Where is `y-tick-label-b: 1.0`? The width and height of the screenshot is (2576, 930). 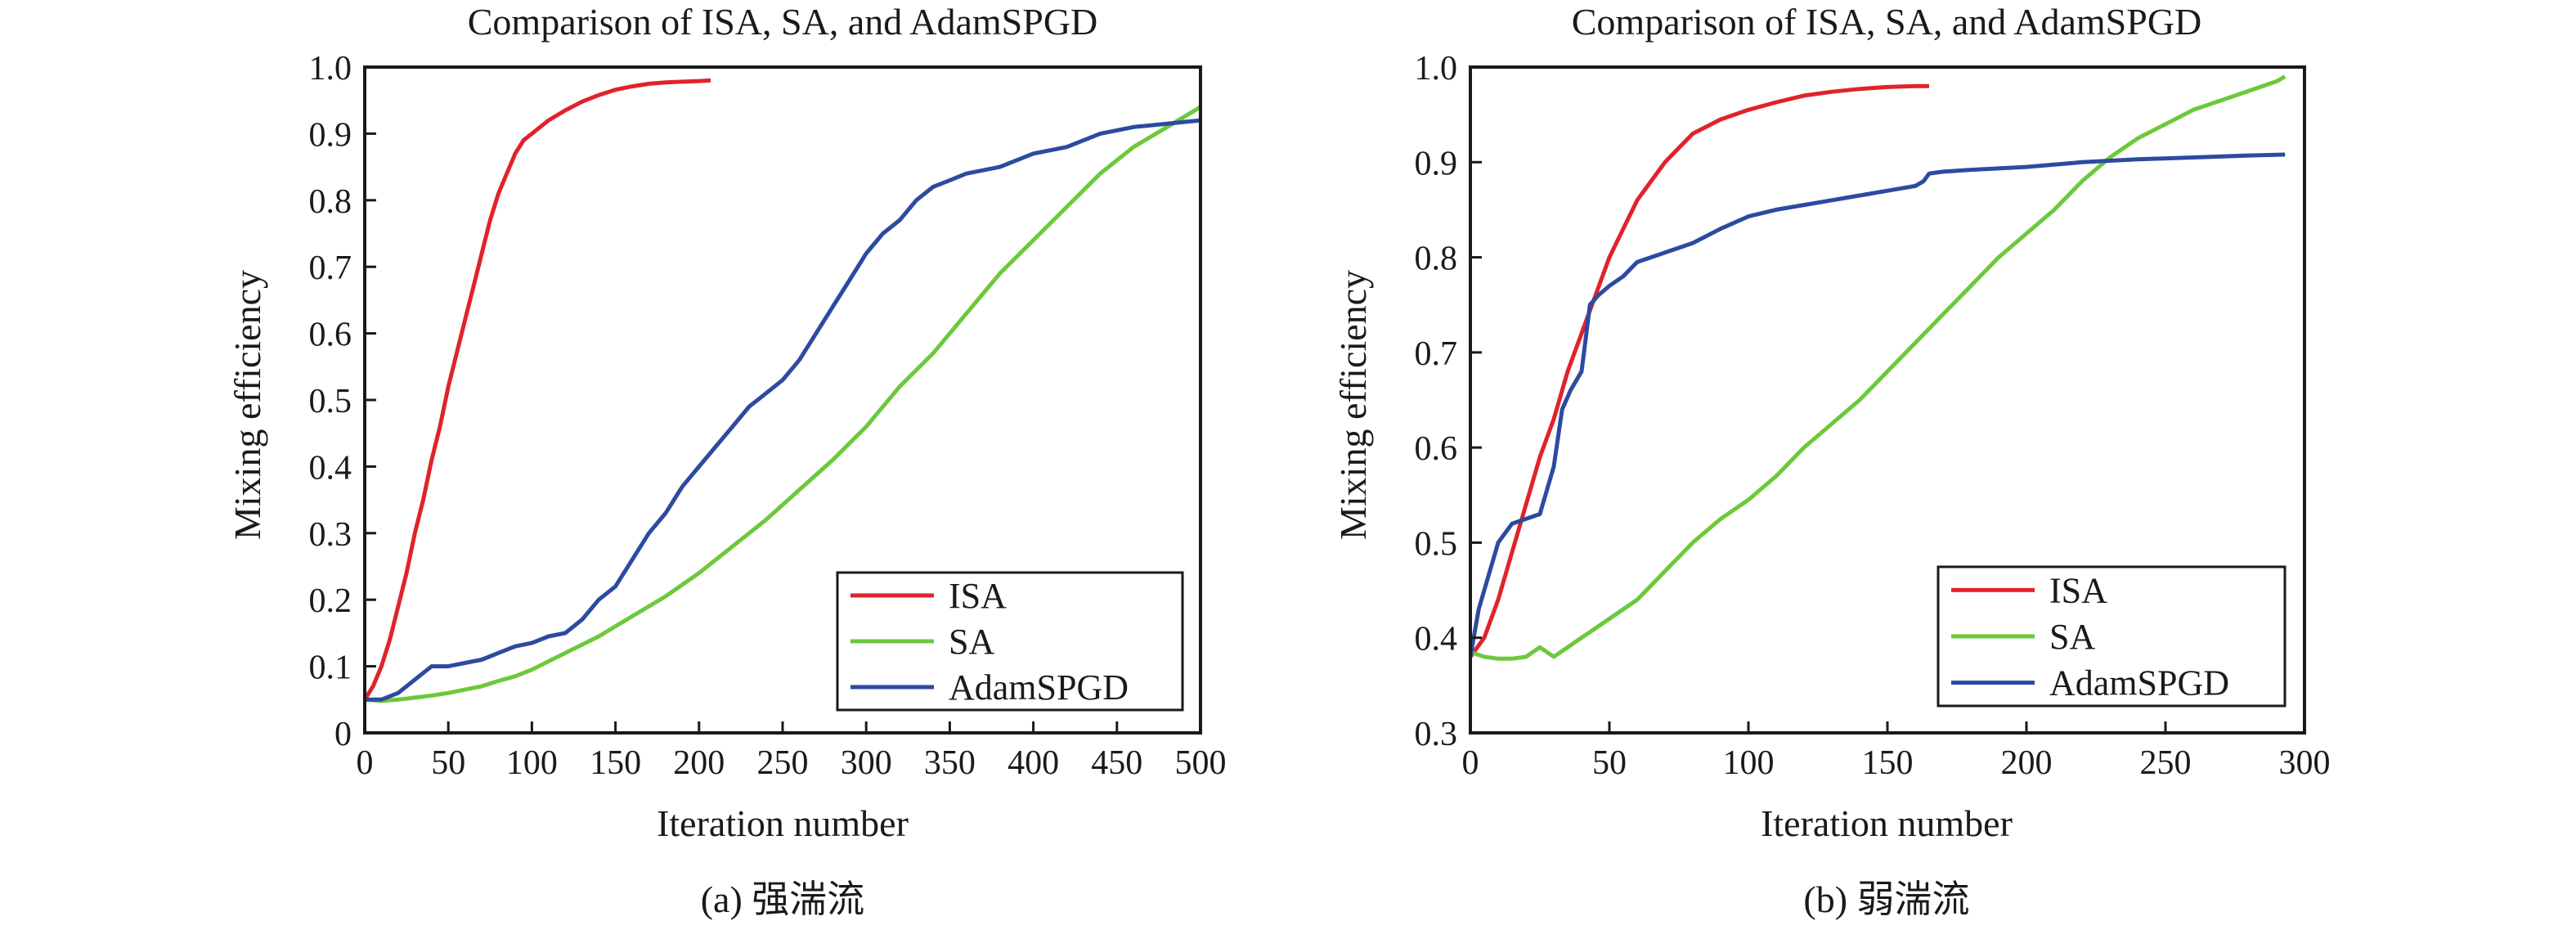
y-tick-label-b: 1.0 is located at coordinates (1436, 69).